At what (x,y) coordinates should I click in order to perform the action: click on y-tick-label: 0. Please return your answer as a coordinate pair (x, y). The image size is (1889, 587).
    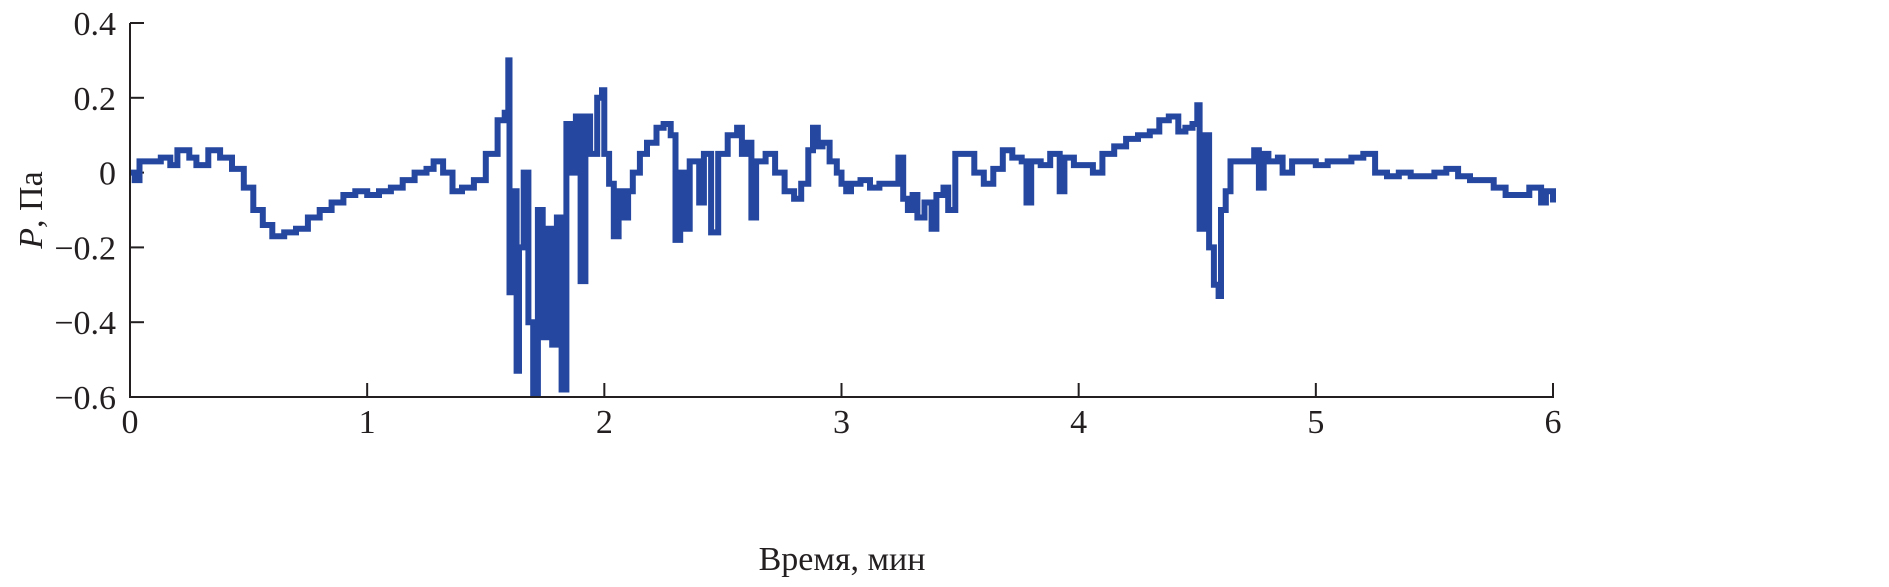
    Looking at the image, I should click on (107, 174).